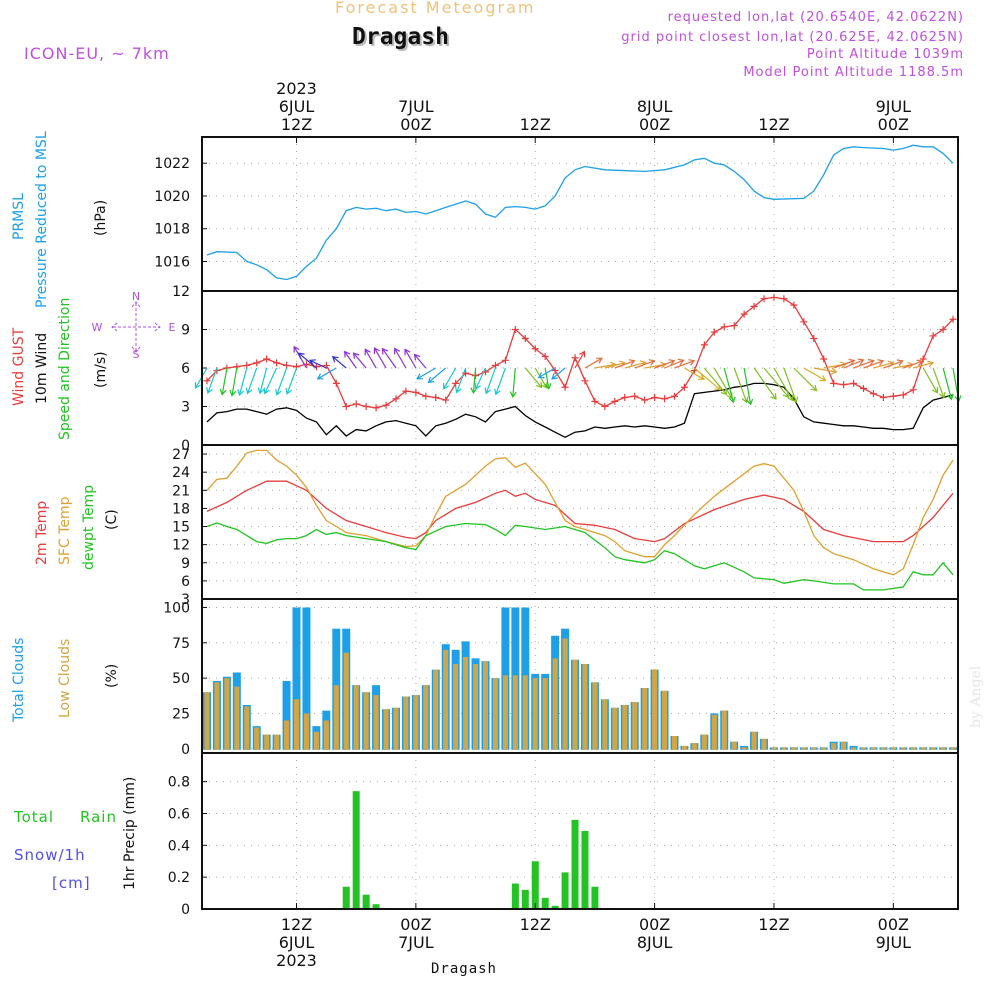  Describe the element at coordinates (172, 197) in the screenshot. I see `pressure-ytick-label: 1020` at that location.